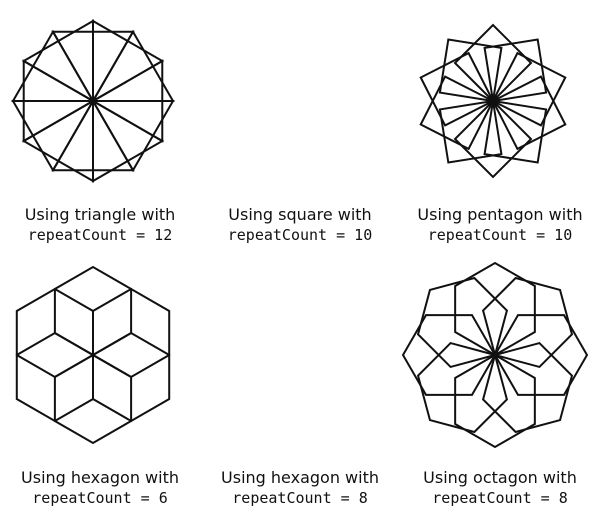  What do you see at coordinates (300, 214) in the screenshot?
I see `caption-shape: Using square with` at bounding box center [300, 214].